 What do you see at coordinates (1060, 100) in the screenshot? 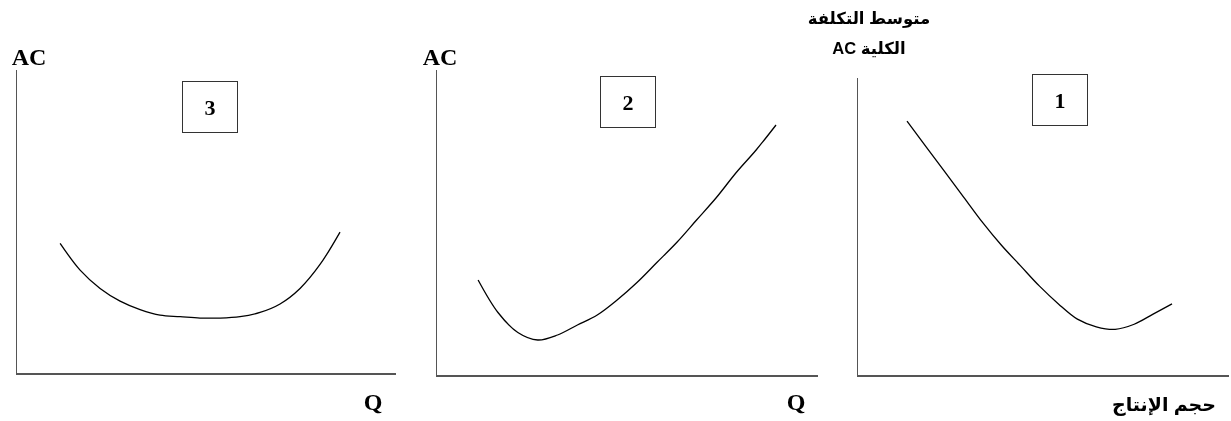
I see `text: 1` at bounding box center [1060, 100].